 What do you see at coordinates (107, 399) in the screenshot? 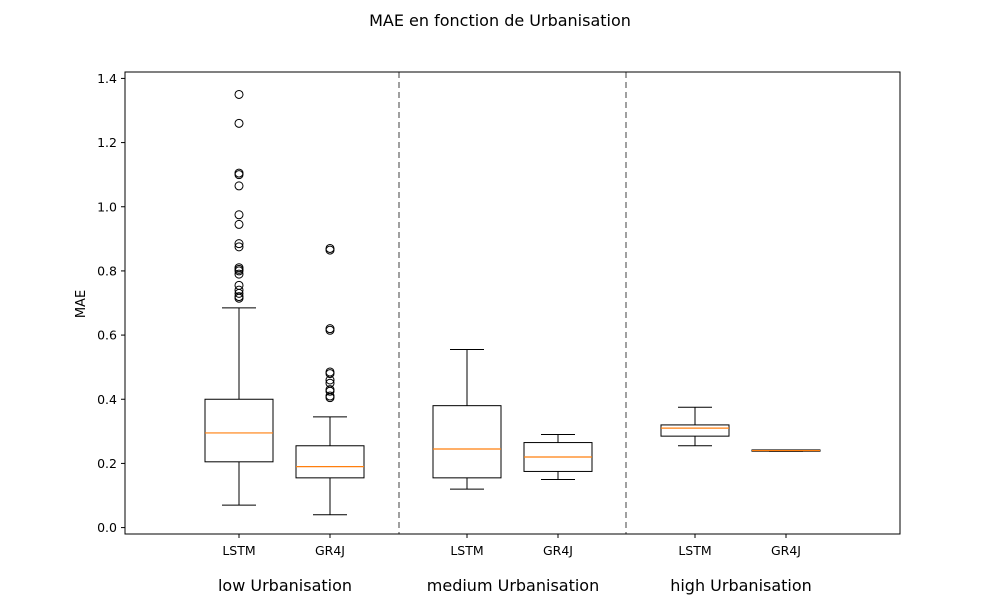
I see `y-tick-label: 0.4` at bounding box center [107, 399].